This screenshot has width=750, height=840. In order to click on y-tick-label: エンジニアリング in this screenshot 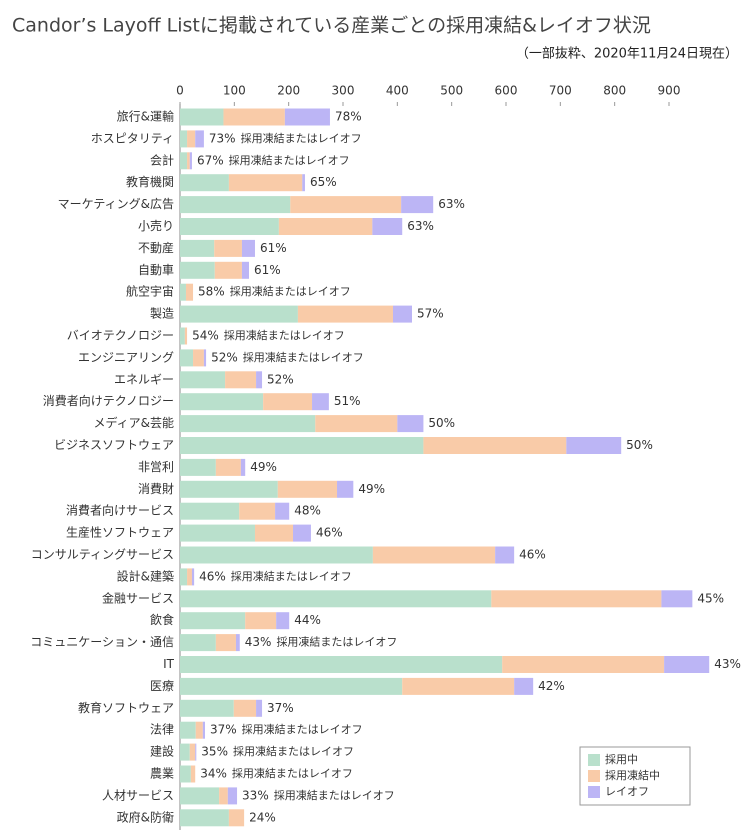, I will do `click(126, 357)`.